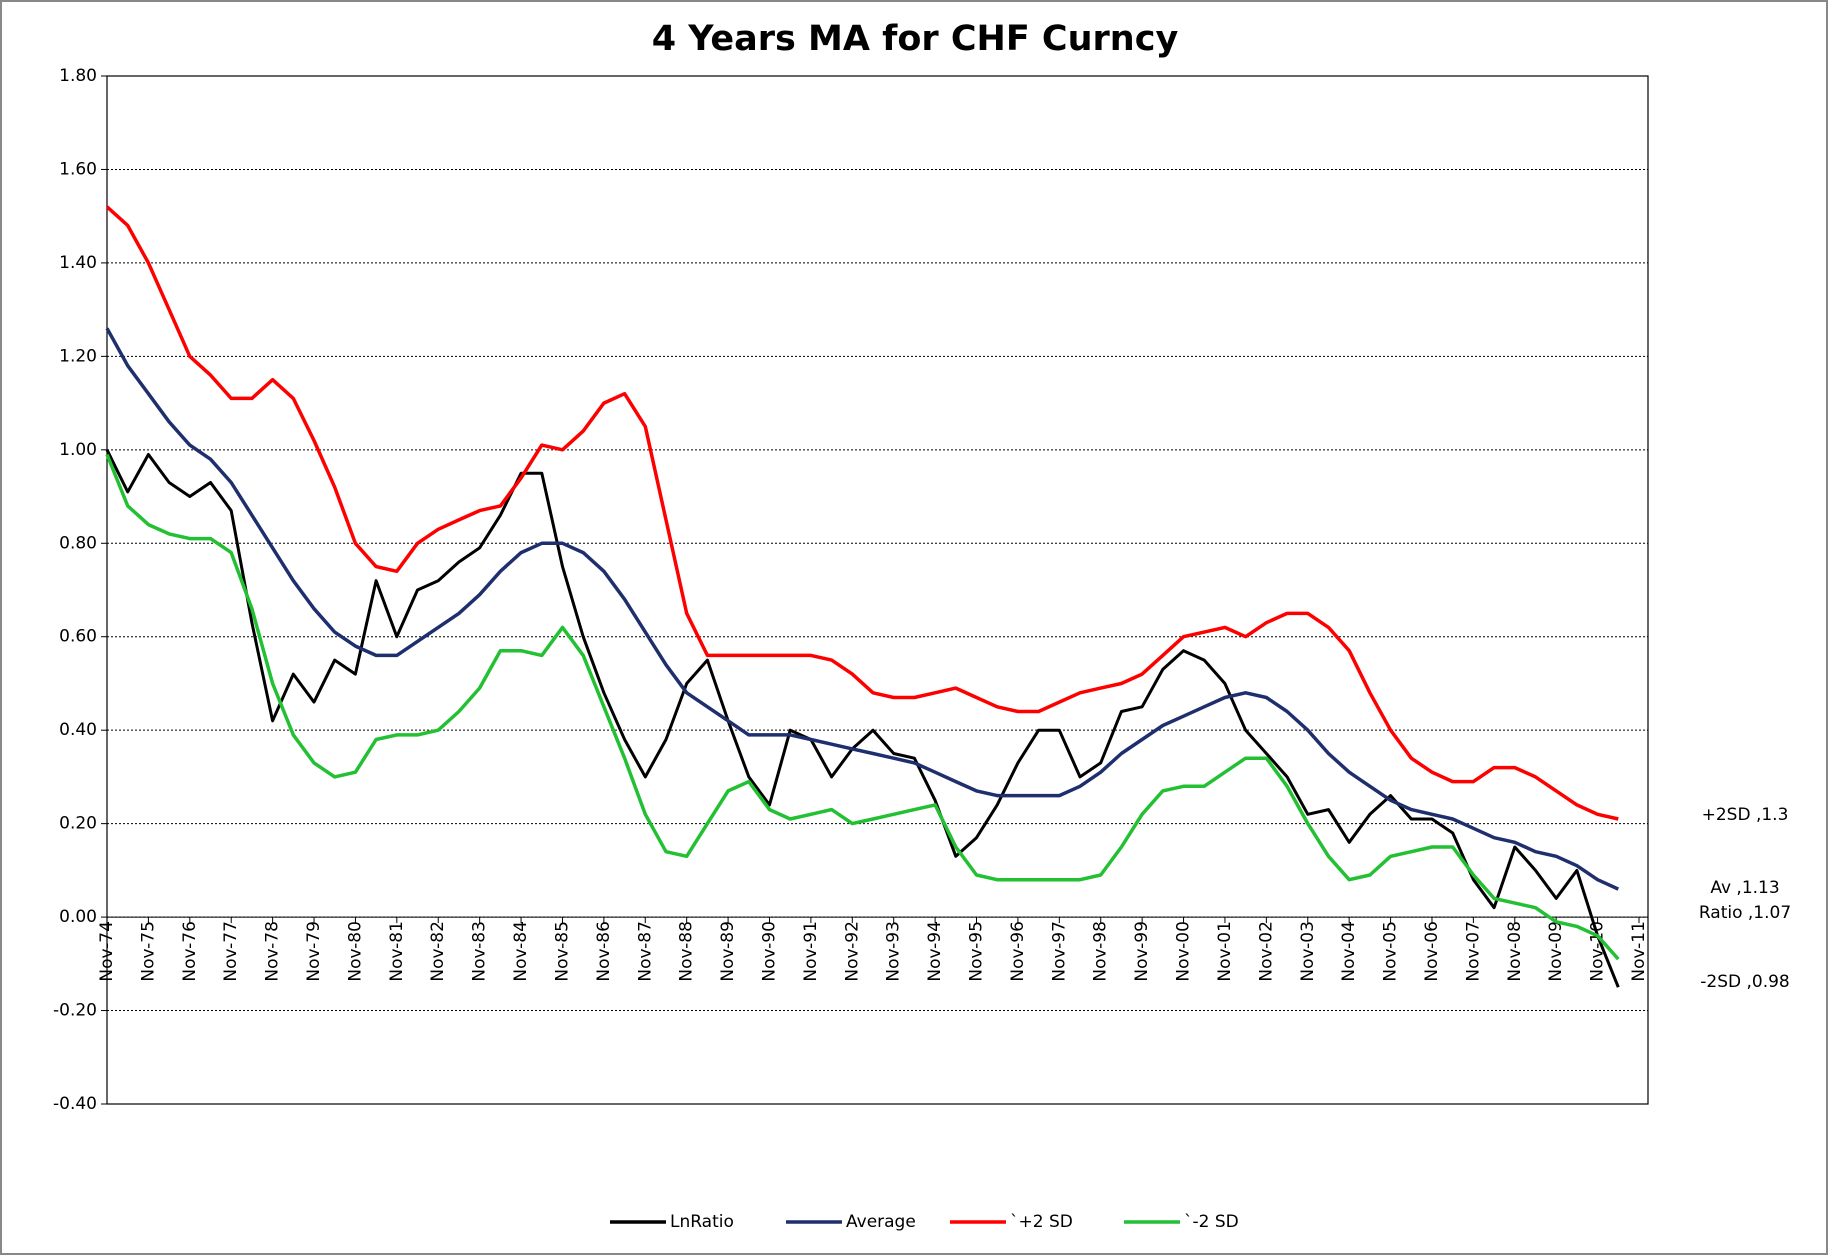 This screenshot has height=1256, width=1829. What do you see at coordinates (148, 951) in the screenshot?
I see `x-tick-label: Nov-75` at bounding box center [148, 951].